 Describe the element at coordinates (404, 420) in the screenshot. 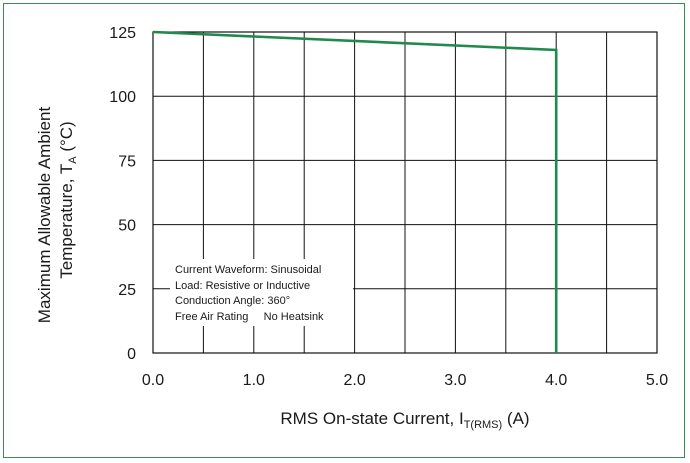

I see `x-axis-title: RMS On-state Current, IT(RMS) (A)` at that location.